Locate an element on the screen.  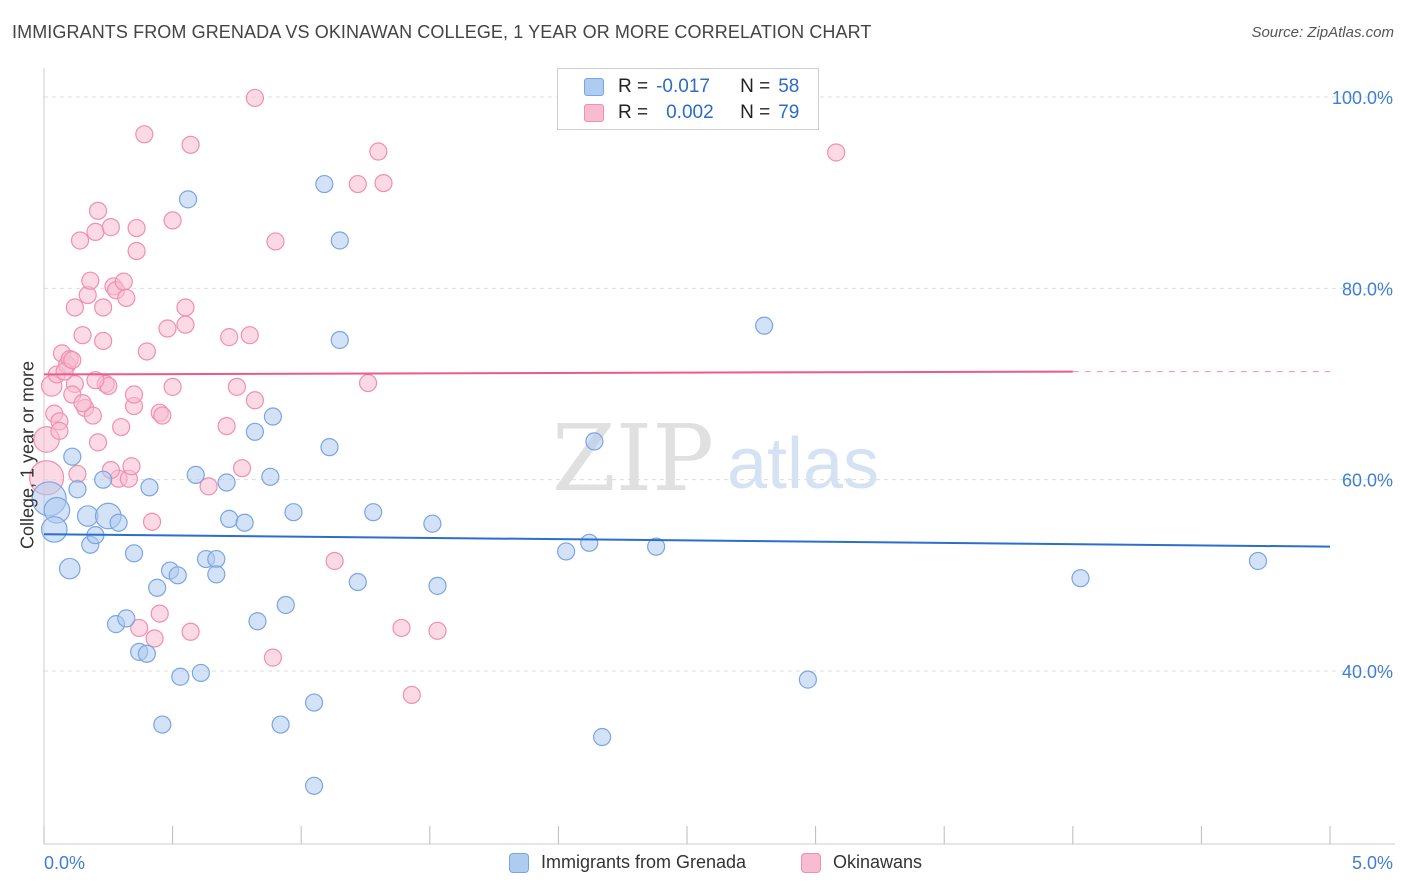
legend-label-okinawans: Okinawans is located at coordinates (878, 862).